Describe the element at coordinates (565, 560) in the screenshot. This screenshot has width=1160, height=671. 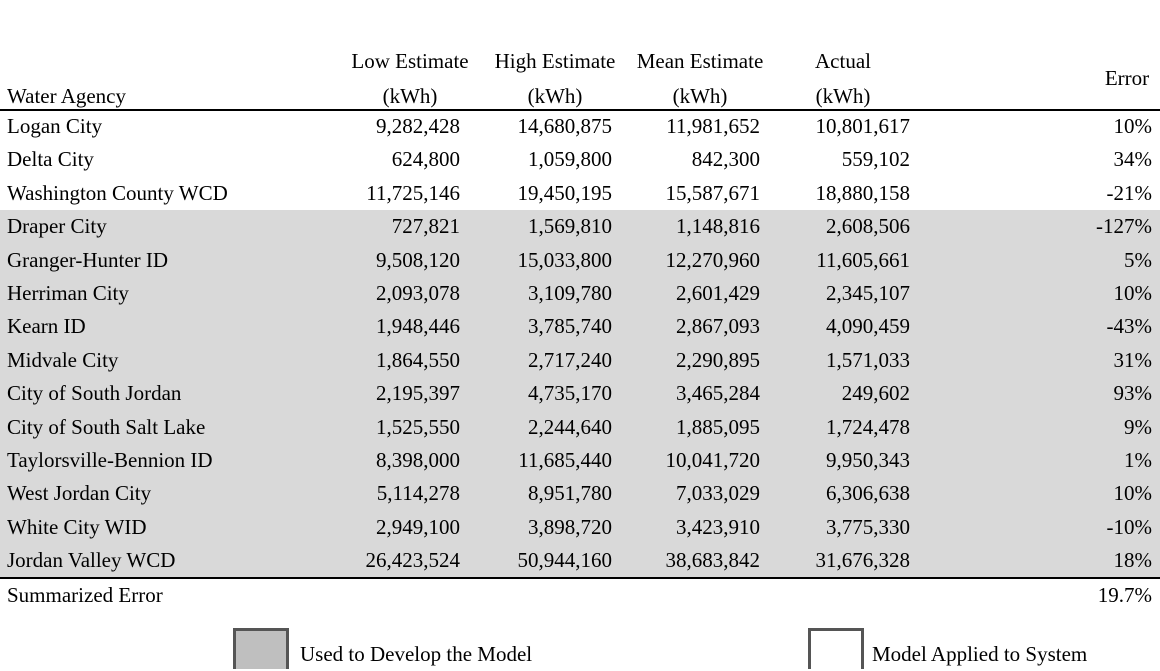
I see `number-cell: 50,944,160` at that location.